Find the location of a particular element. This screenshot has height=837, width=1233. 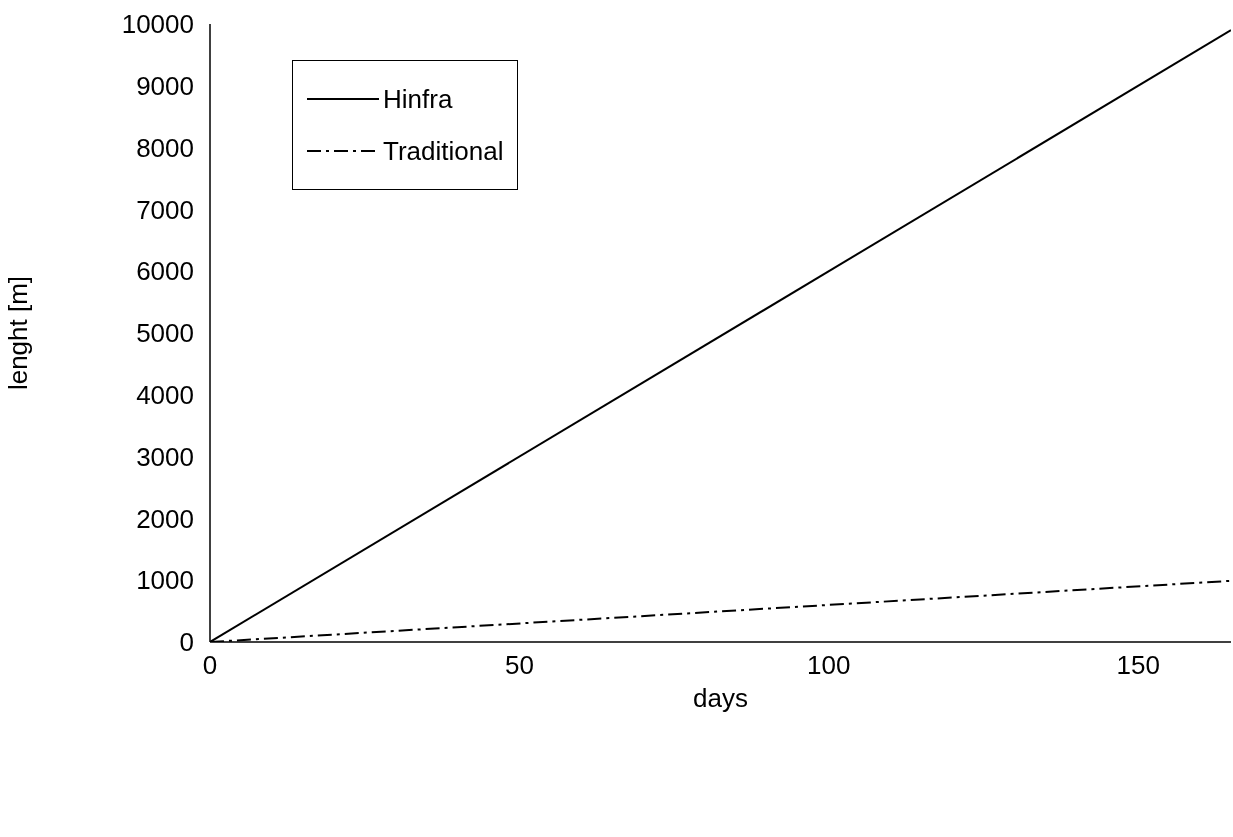

y-tick-label: 6000 is located at coordinates (165, 271).